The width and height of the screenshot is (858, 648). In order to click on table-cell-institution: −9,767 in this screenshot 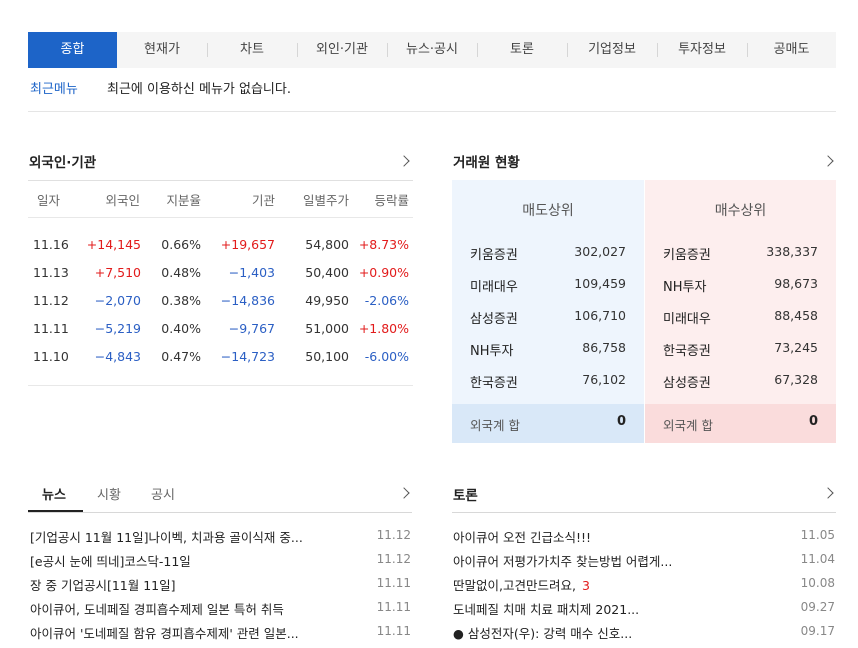, I will do `click(251, 328)`.